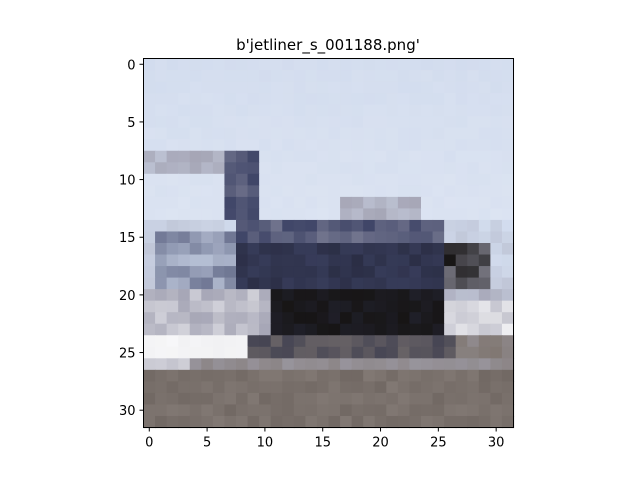 The image size is (640, 480). Describe the element at coordinates (380, 443) in the screenshot. I see `x-tick-label: 20` at that location.